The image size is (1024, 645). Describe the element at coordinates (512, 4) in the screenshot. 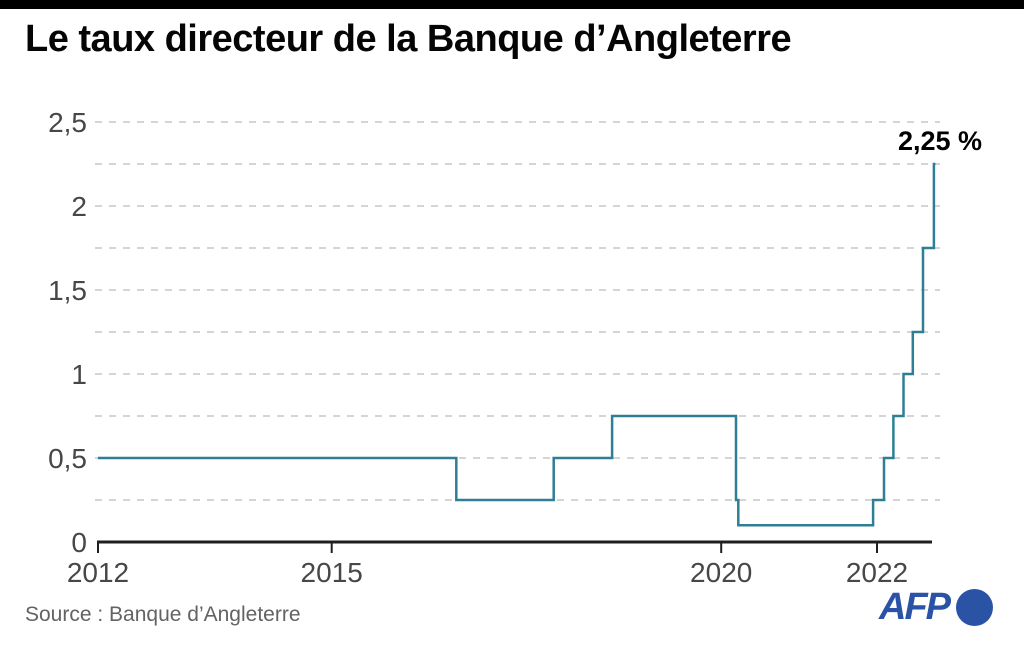

I see `top-black-bar` at that location.